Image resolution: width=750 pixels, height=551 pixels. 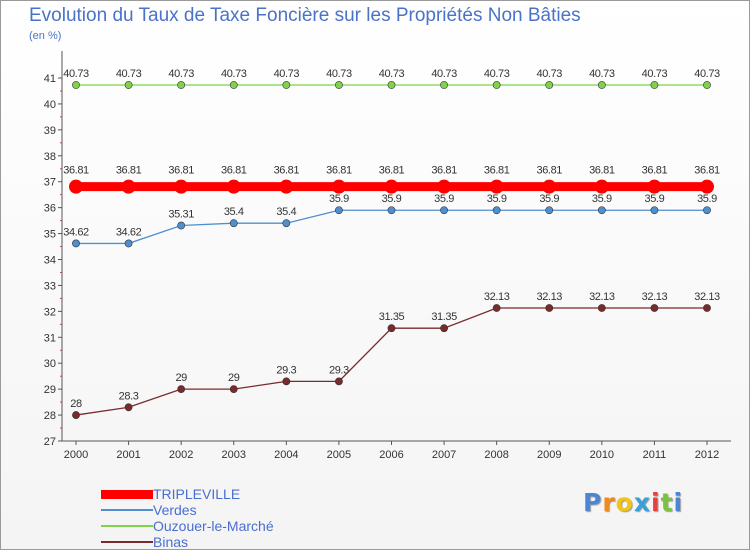 What do you see at coordinates (50, 183) in the screenshot?
I see `y-tick-label: 37` at bounding box center [50, 183].